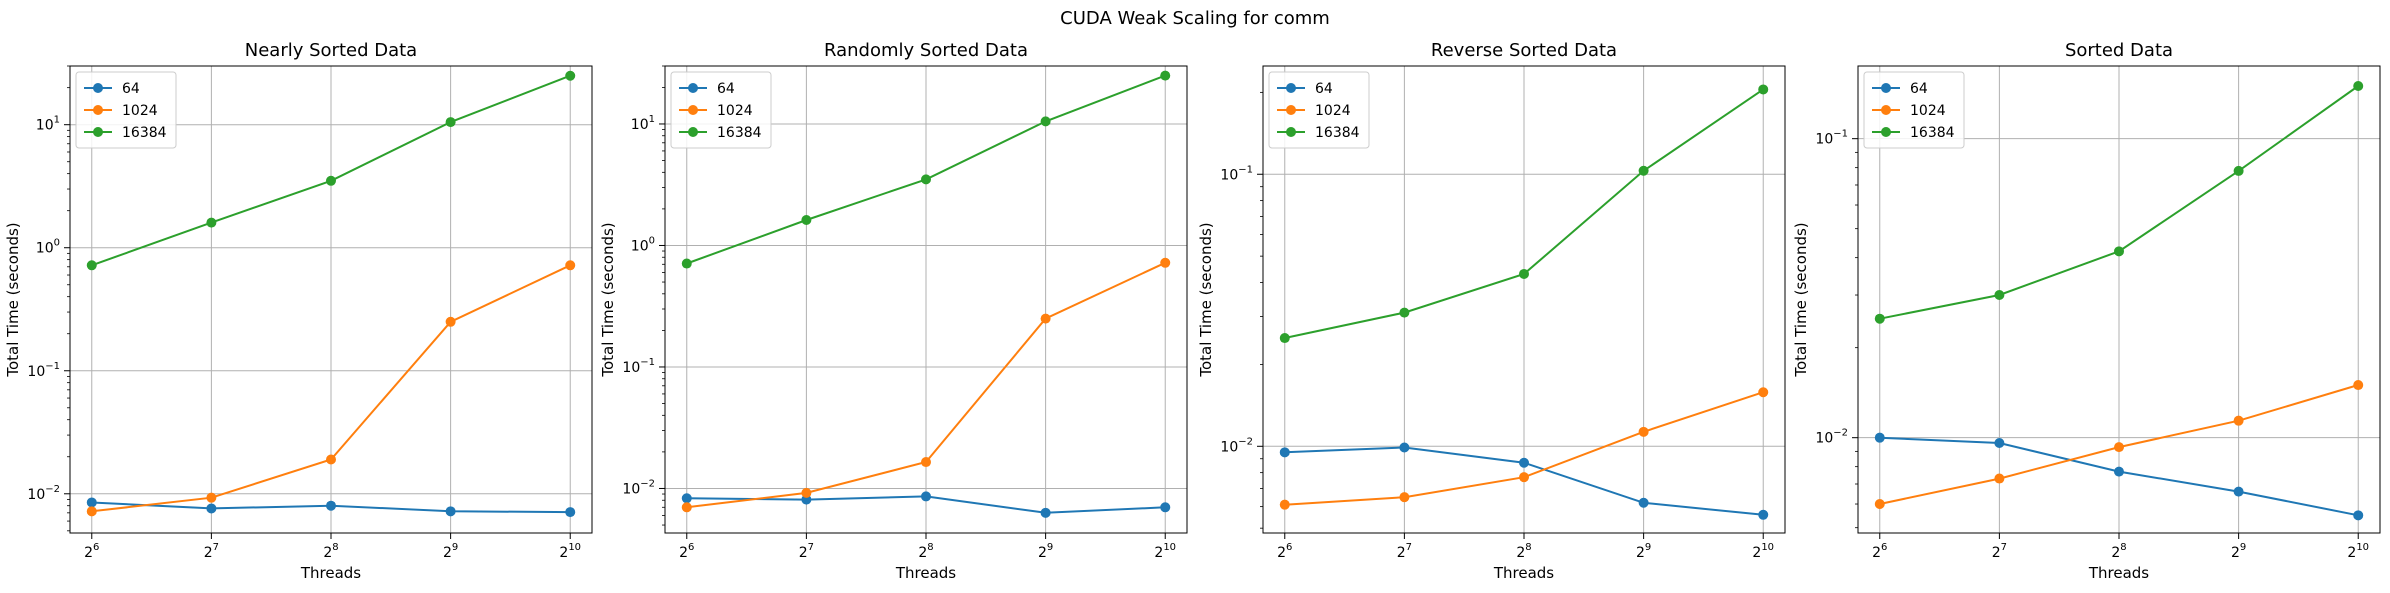  I want to click on chart-title: Sorted Data, so click(2119, 50).